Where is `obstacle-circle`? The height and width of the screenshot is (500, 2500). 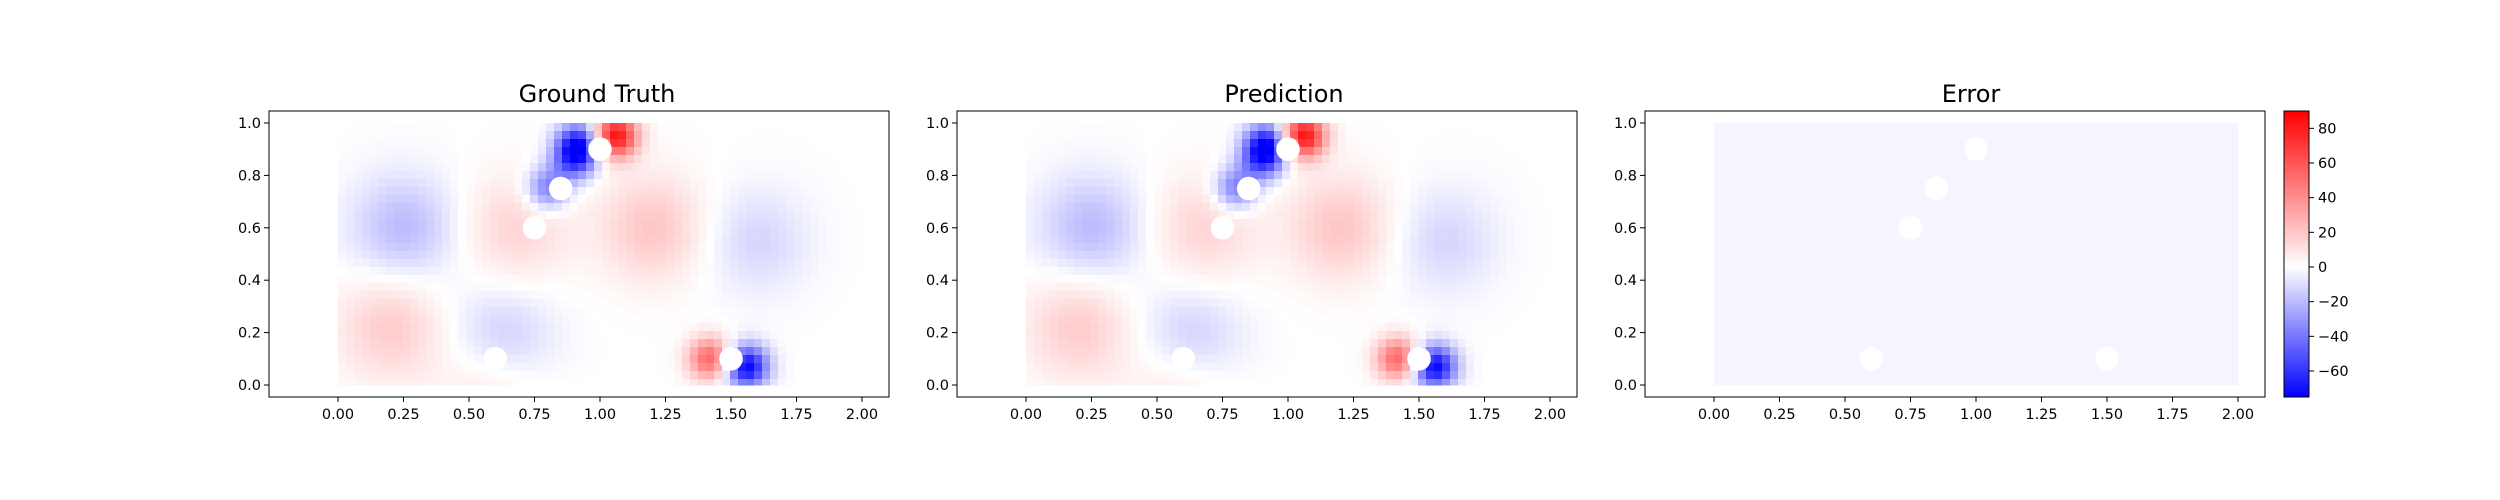
obstacle-circle is located at coordinates (534, 228).